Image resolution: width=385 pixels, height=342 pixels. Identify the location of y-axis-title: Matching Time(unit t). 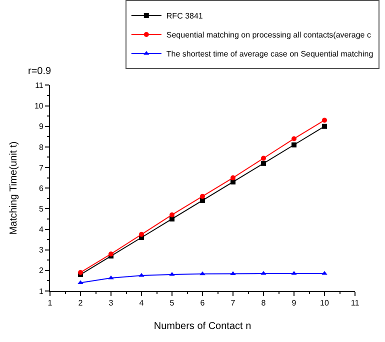
(14, 188).